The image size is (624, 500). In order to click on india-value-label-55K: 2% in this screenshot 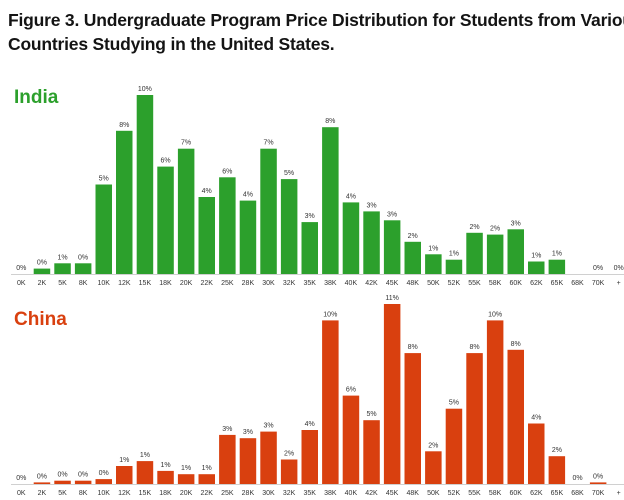, I will do `click(474, 227)`.